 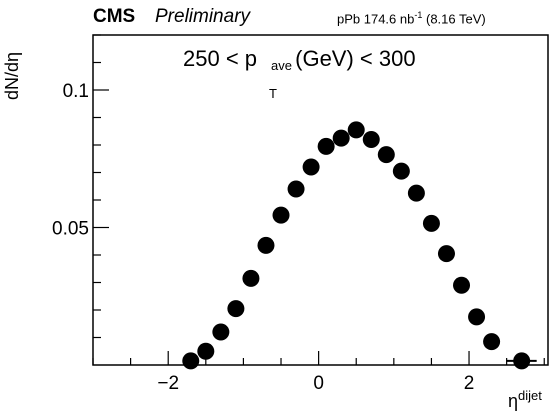 I want to click on y-tick-label: 0.1, so click(x=76, y=91).